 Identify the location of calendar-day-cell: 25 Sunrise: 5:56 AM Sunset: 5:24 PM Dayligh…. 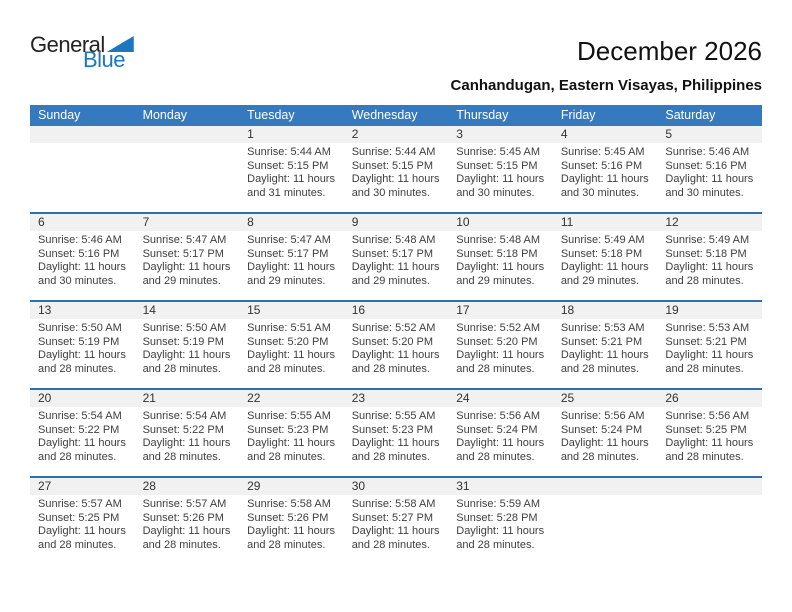
(605, 432).